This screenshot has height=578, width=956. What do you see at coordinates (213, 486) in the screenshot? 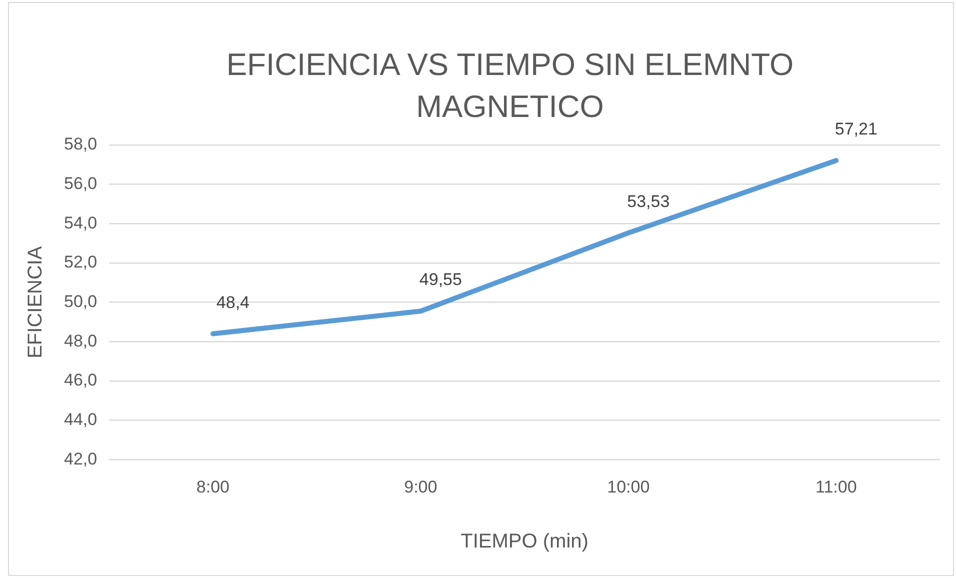
I see `x-tick-label: 8:00` at bounding box center [213, 486].